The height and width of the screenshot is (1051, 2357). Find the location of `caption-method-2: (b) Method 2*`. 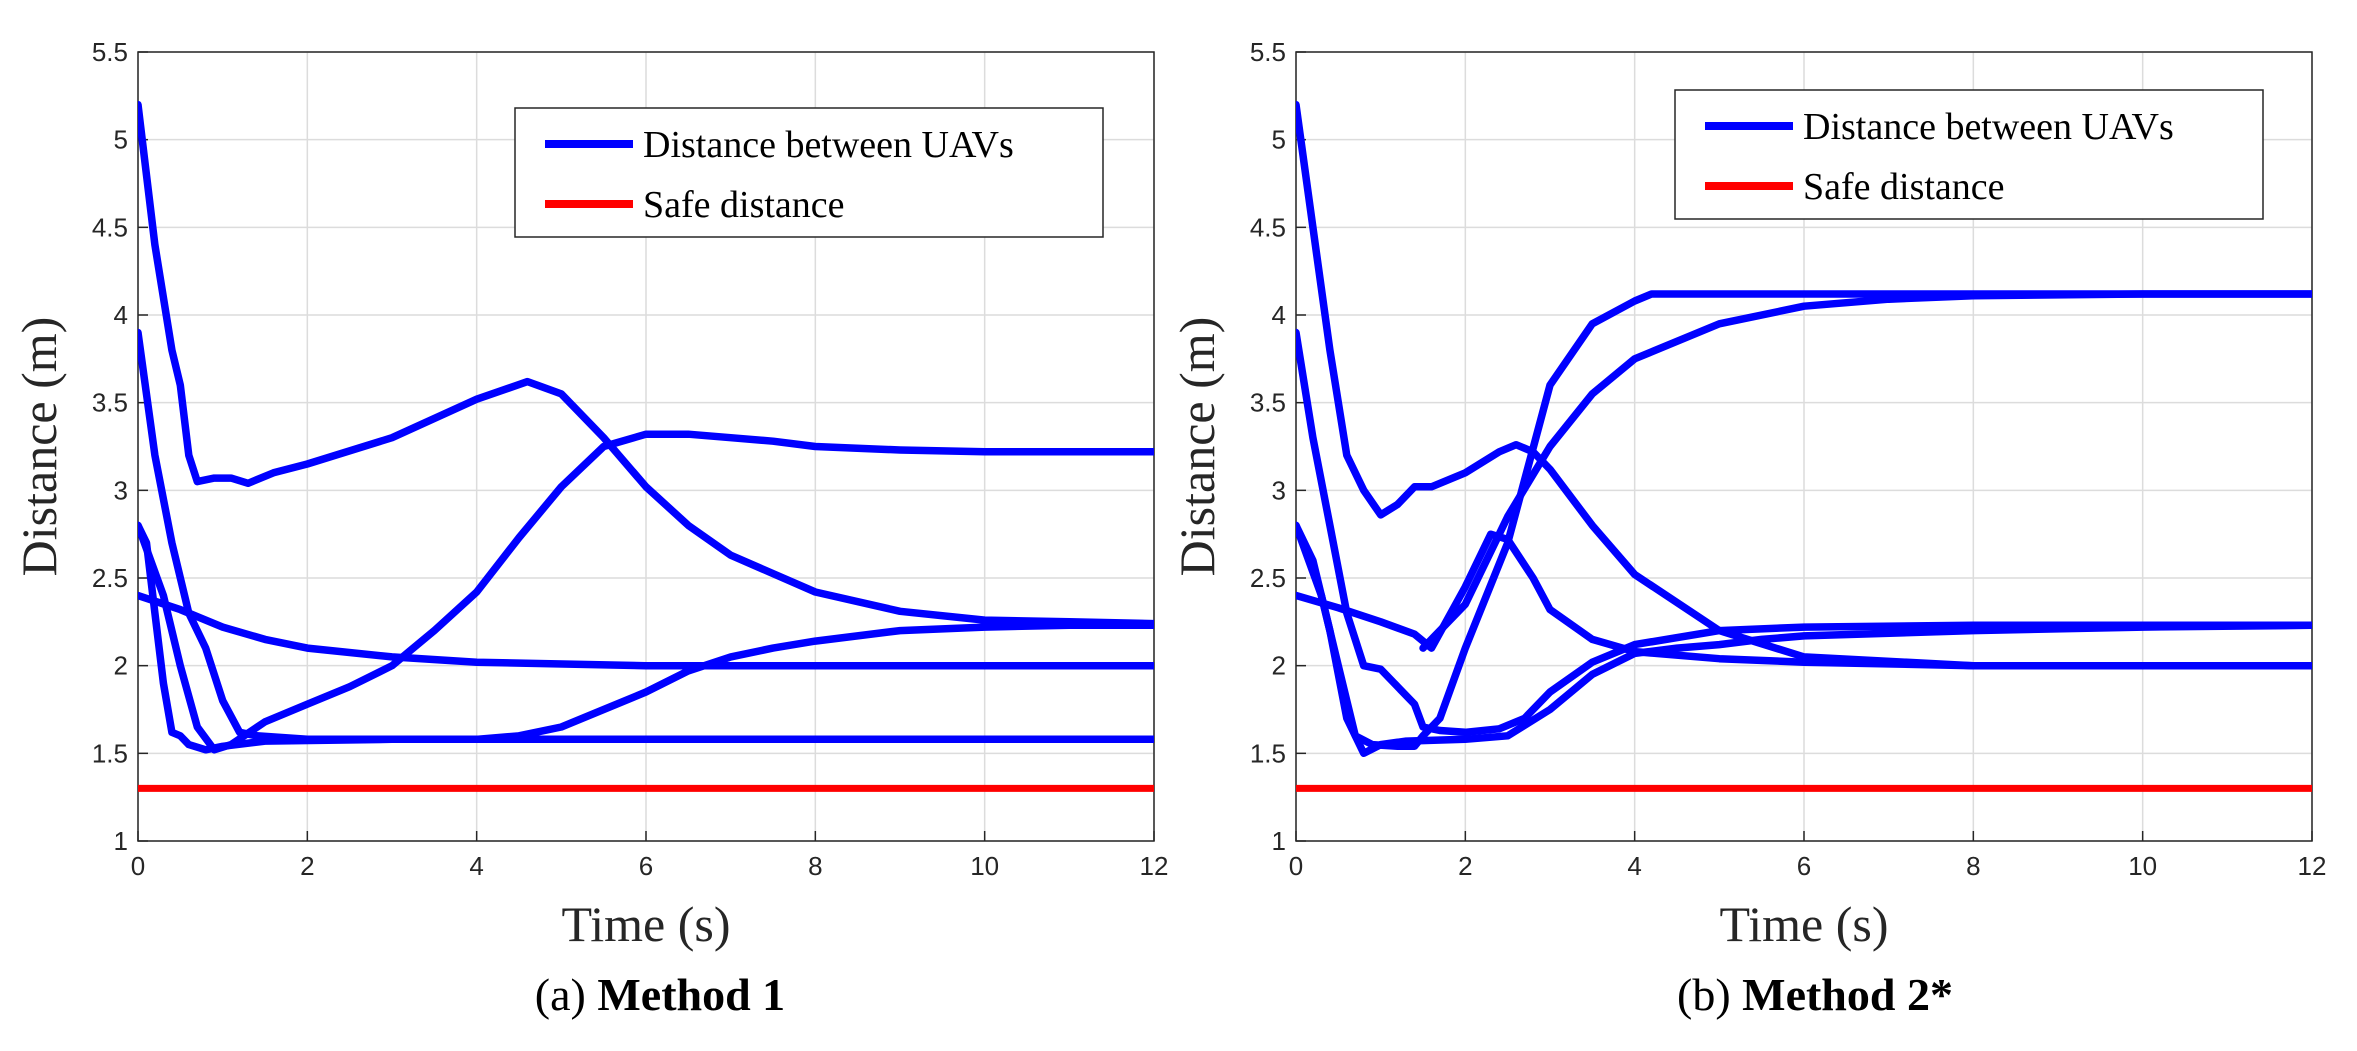

caption-method-2: (b) Method 2* is located at coordinates (1815, 994).